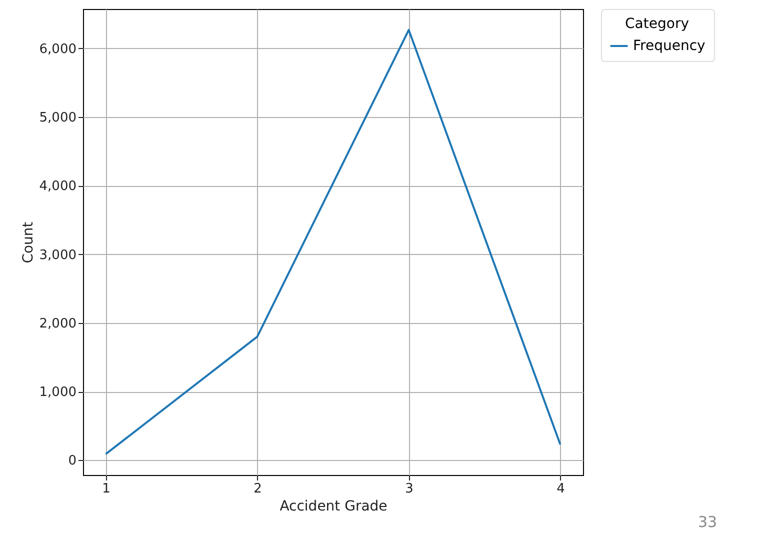 Image resolution: width=771 pixels, height=546 pixels. I want to click on legend-title: Category, so click(657, 24).